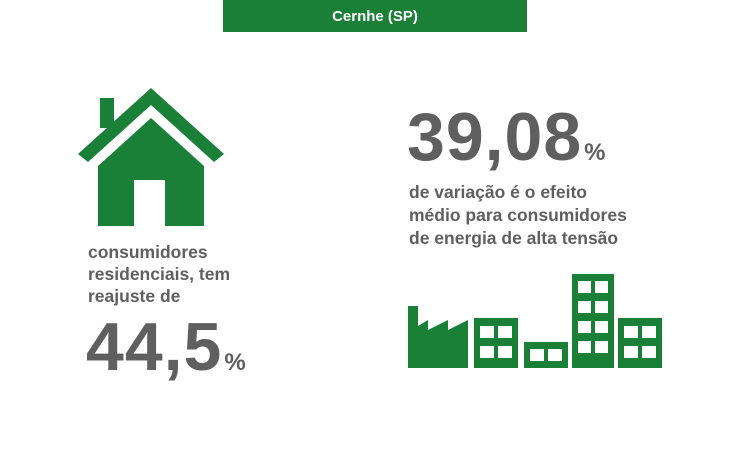 The width and height of the screenshot is (750, 450). What do you see at coordinates (498, 192) in the screenshot?
I see `industrial-caption-line: de variação é o efeito` at bounding box center [498, 192].